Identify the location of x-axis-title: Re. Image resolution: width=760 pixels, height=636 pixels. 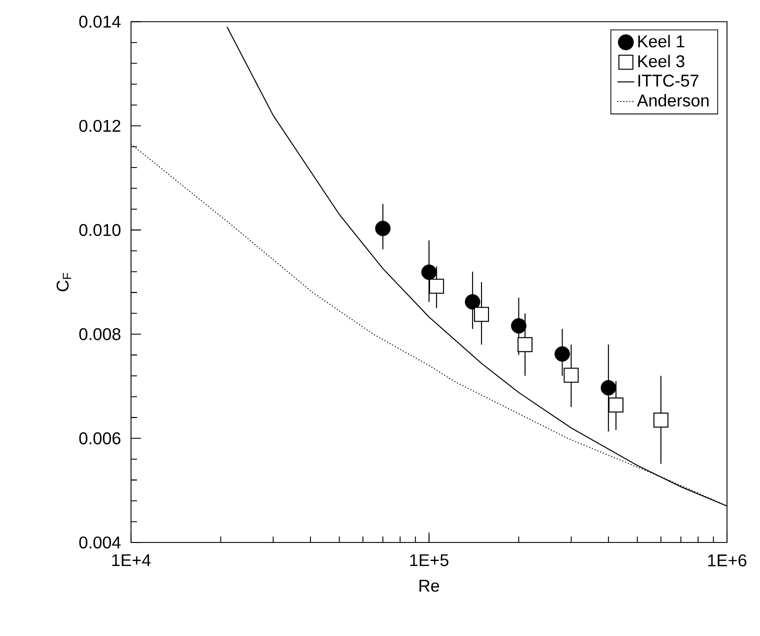
(430, 586).